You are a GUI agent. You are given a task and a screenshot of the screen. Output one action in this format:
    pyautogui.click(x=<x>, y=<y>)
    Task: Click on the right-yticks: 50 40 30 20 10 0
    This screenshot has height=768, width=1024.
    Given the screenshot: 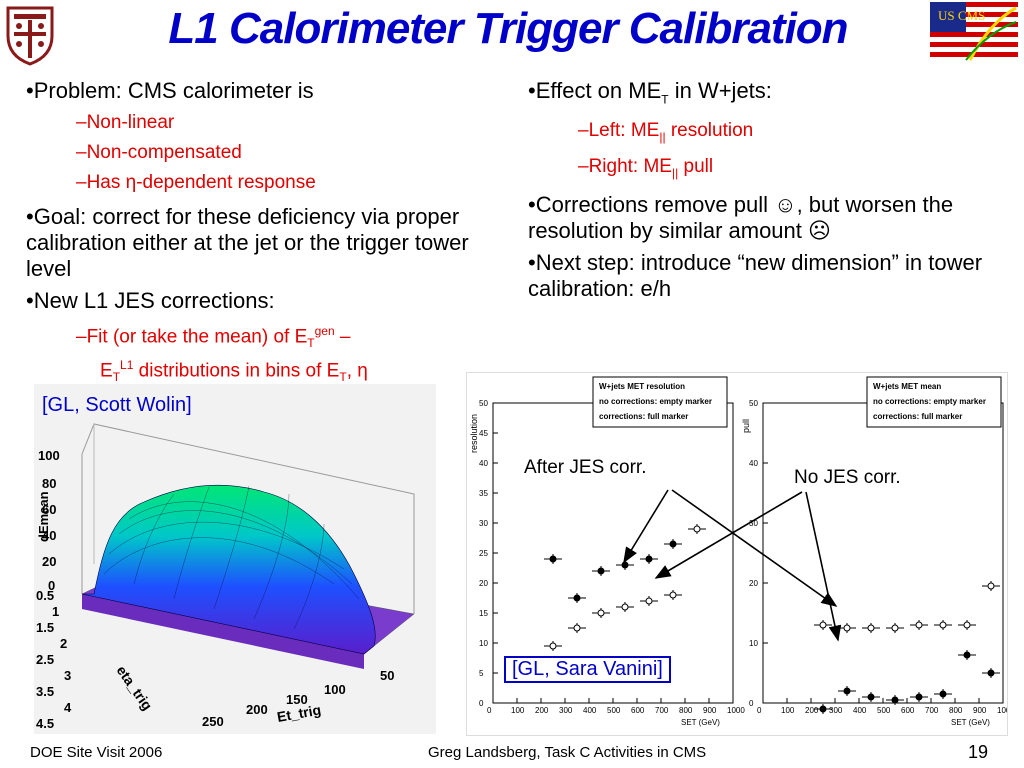 What is the action you would take?
    pyautogui.click(x=758, y=553)
    